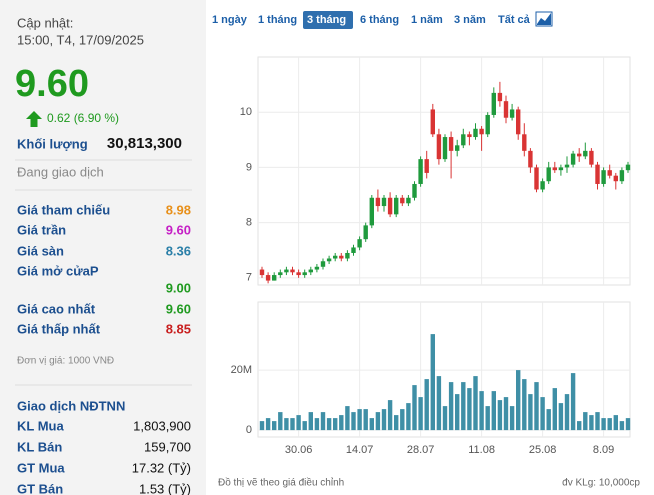 The image size is (654, 495). Describe the element at coordinates (481, 450) in the screenshot. I see `x-tick-label: 11.08` at that location.